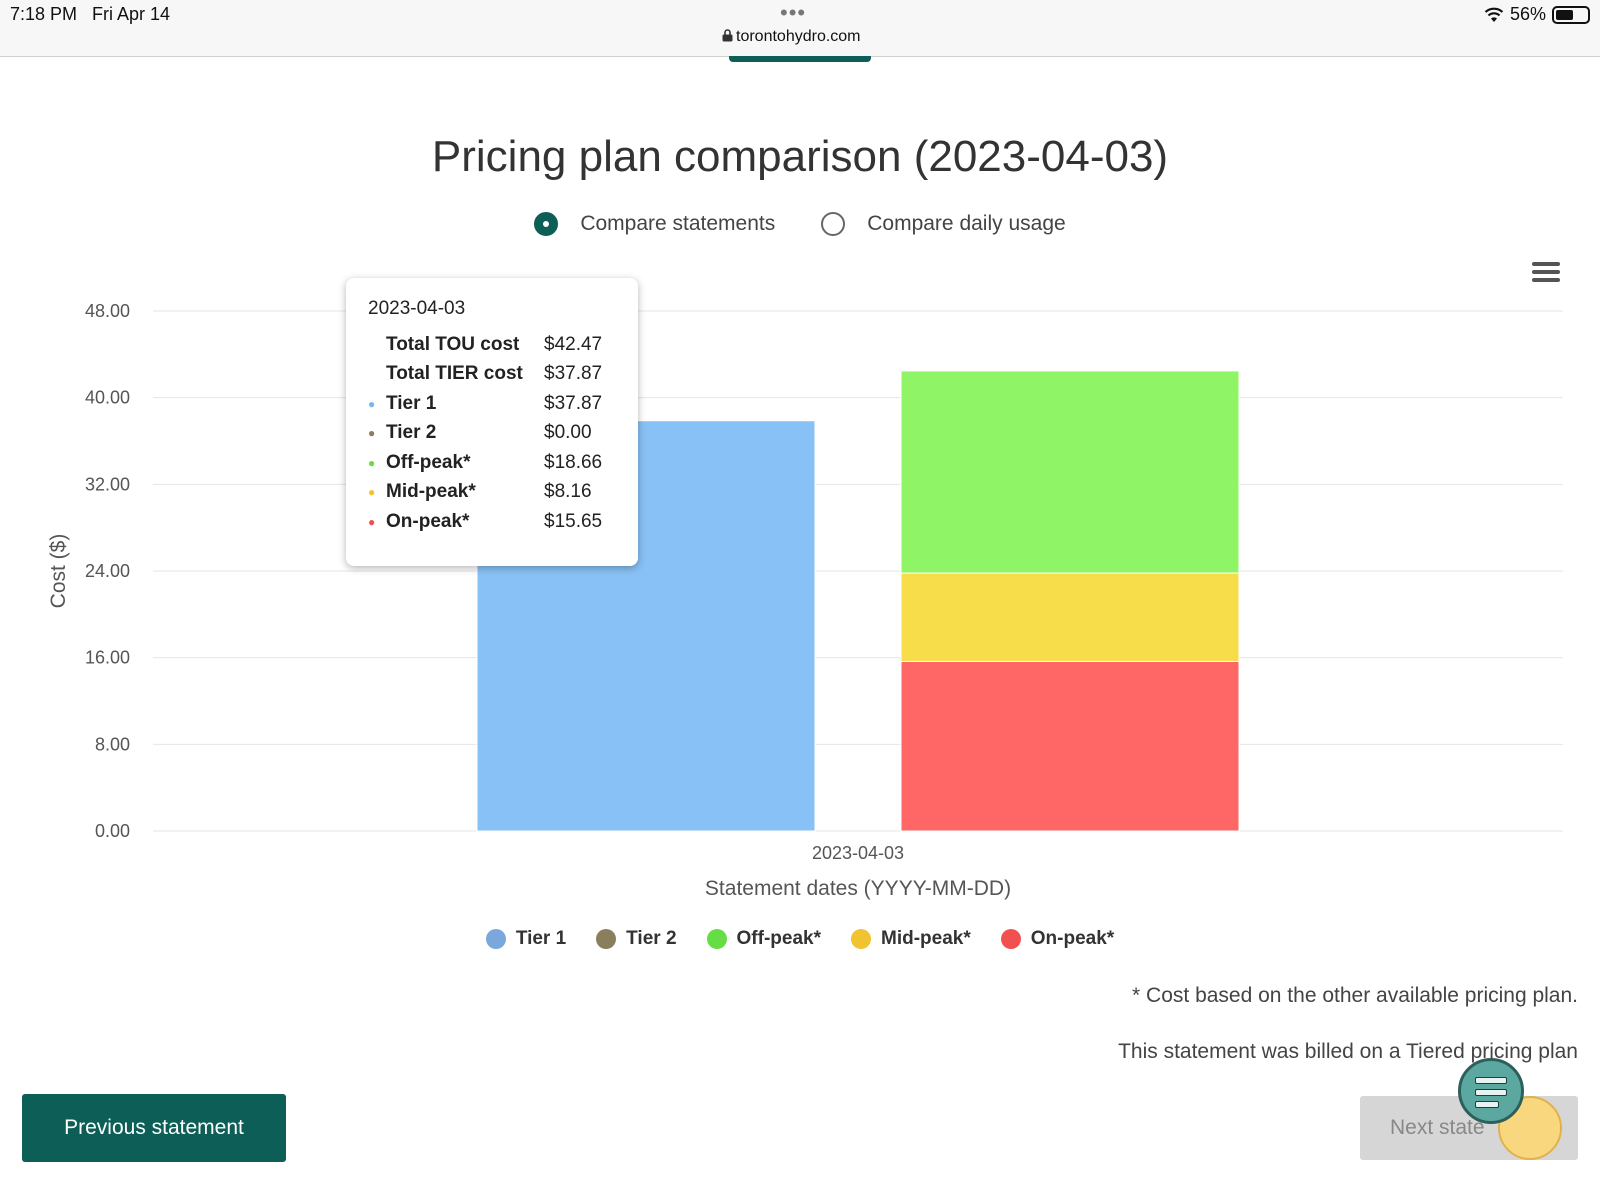 The width and height of the screenshot is (1600, 1200). What do you see at coordinates (858, 888) in the screenshot?
I see `x-axis-title: Statement dates (YYYY-MM-DD)` at bounding box center [858, 888].